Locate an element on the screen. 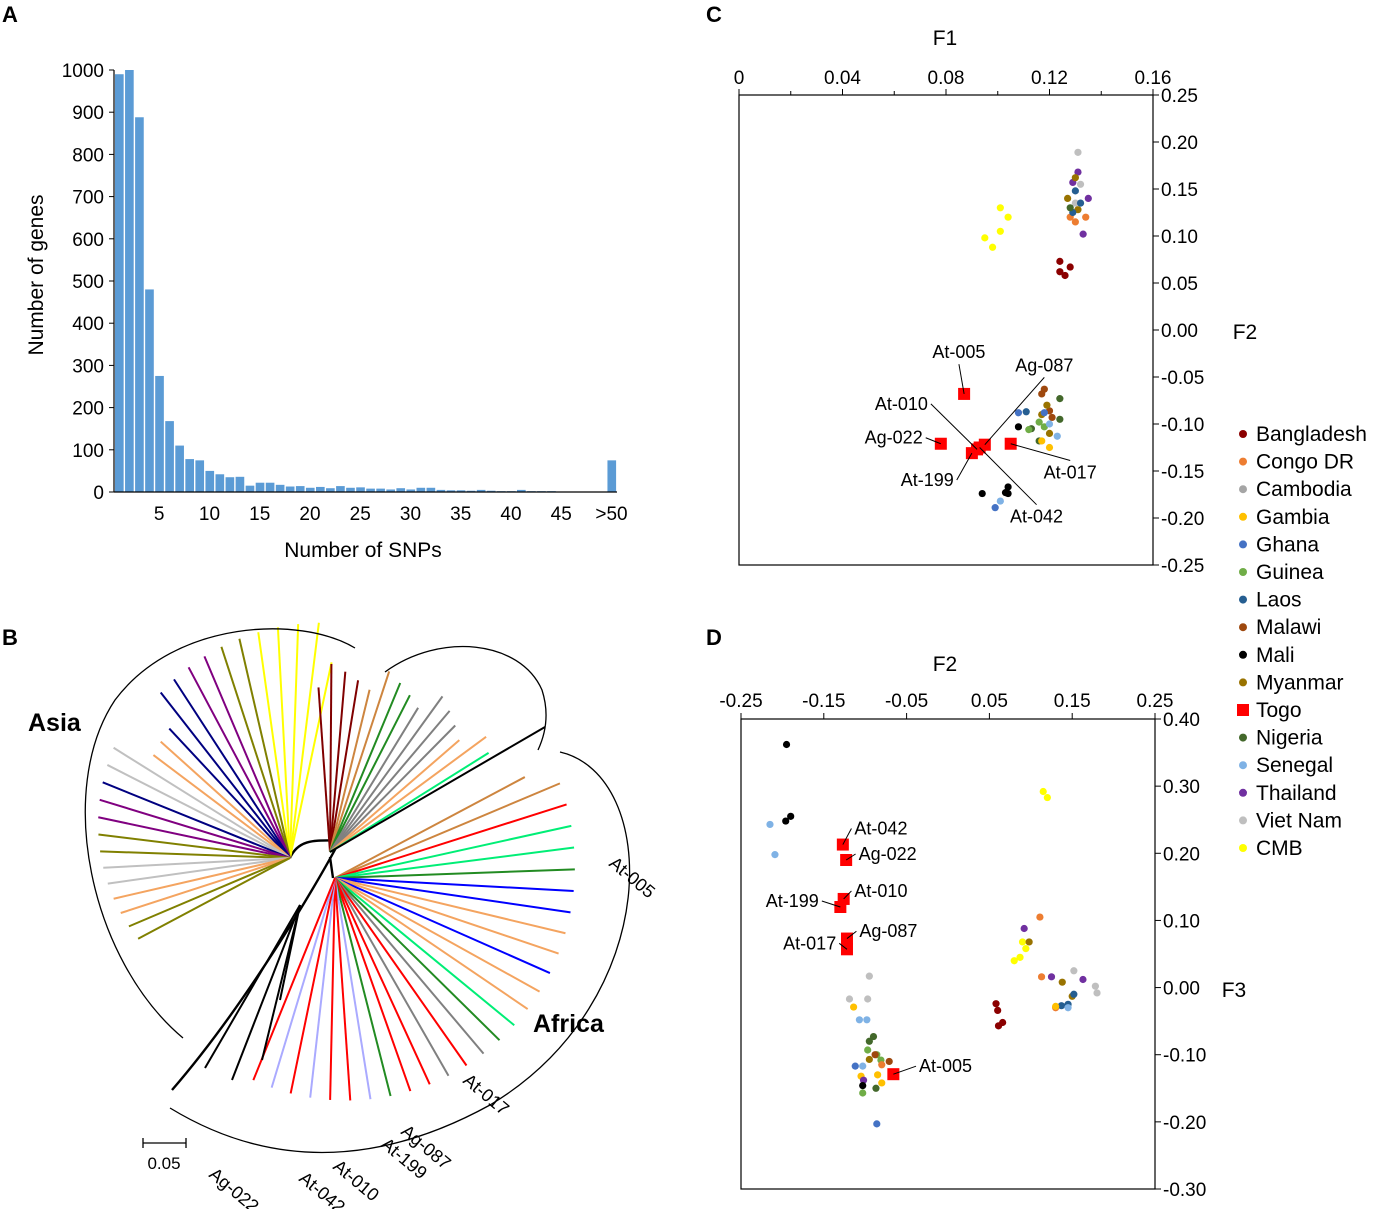 This screenshot has height=1214, width=1391. f1-axis-label: F1 is located at coordinates (945, 38).